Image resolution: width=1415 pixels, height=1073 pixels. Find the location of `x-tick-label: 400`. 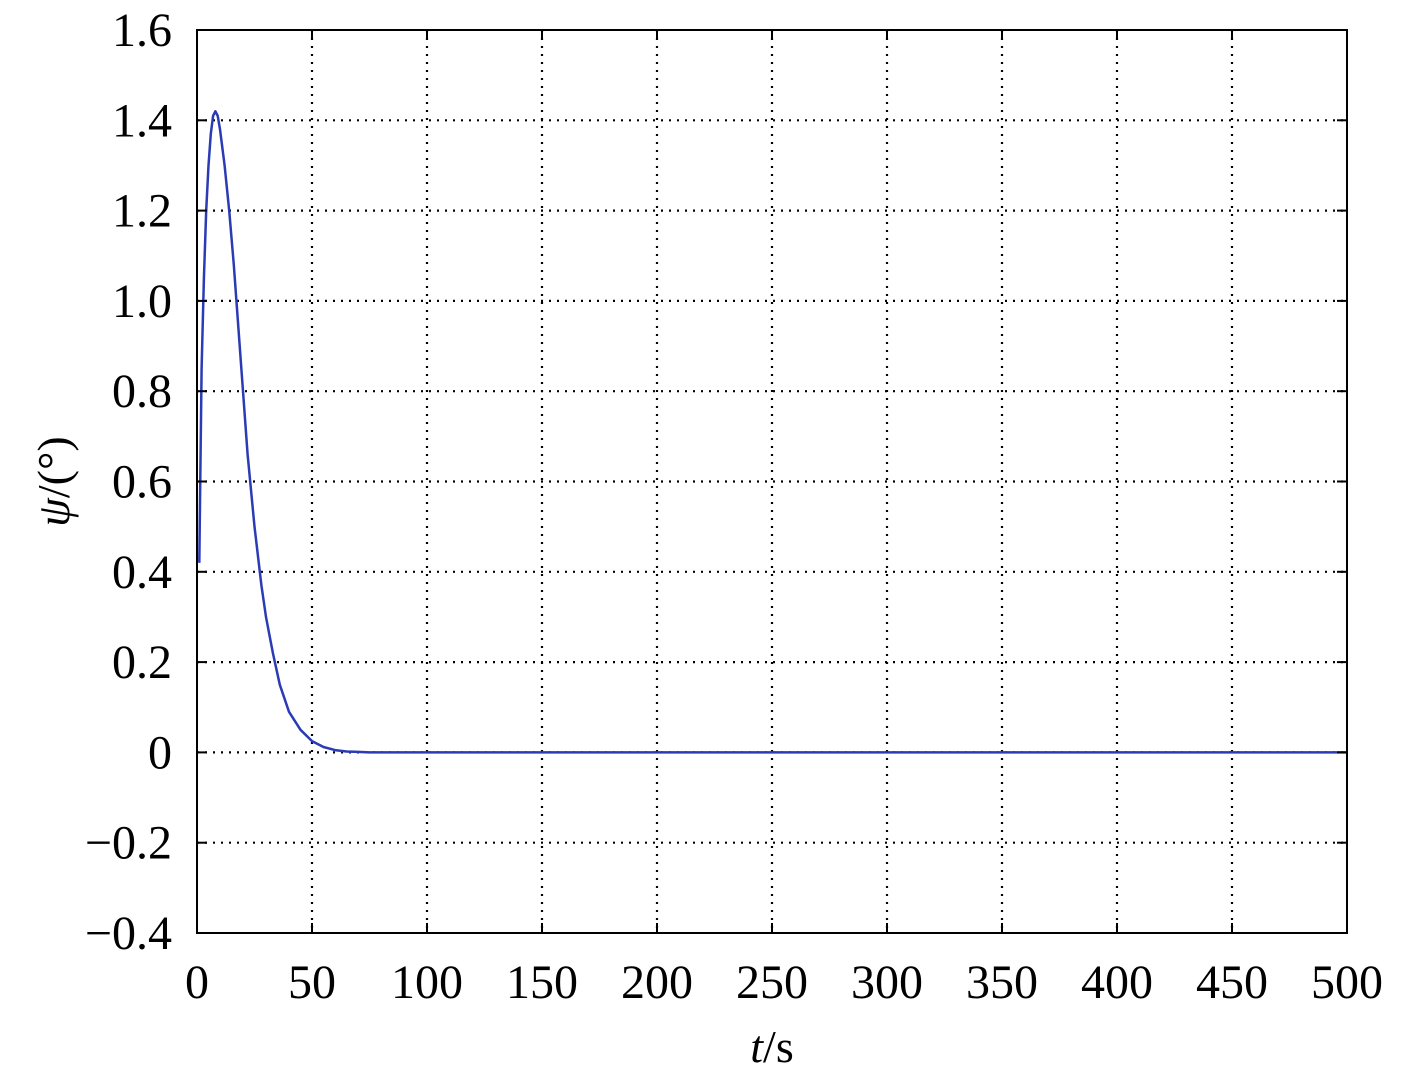

x-tick-label: 400 is located at coordinates (1117, 982).